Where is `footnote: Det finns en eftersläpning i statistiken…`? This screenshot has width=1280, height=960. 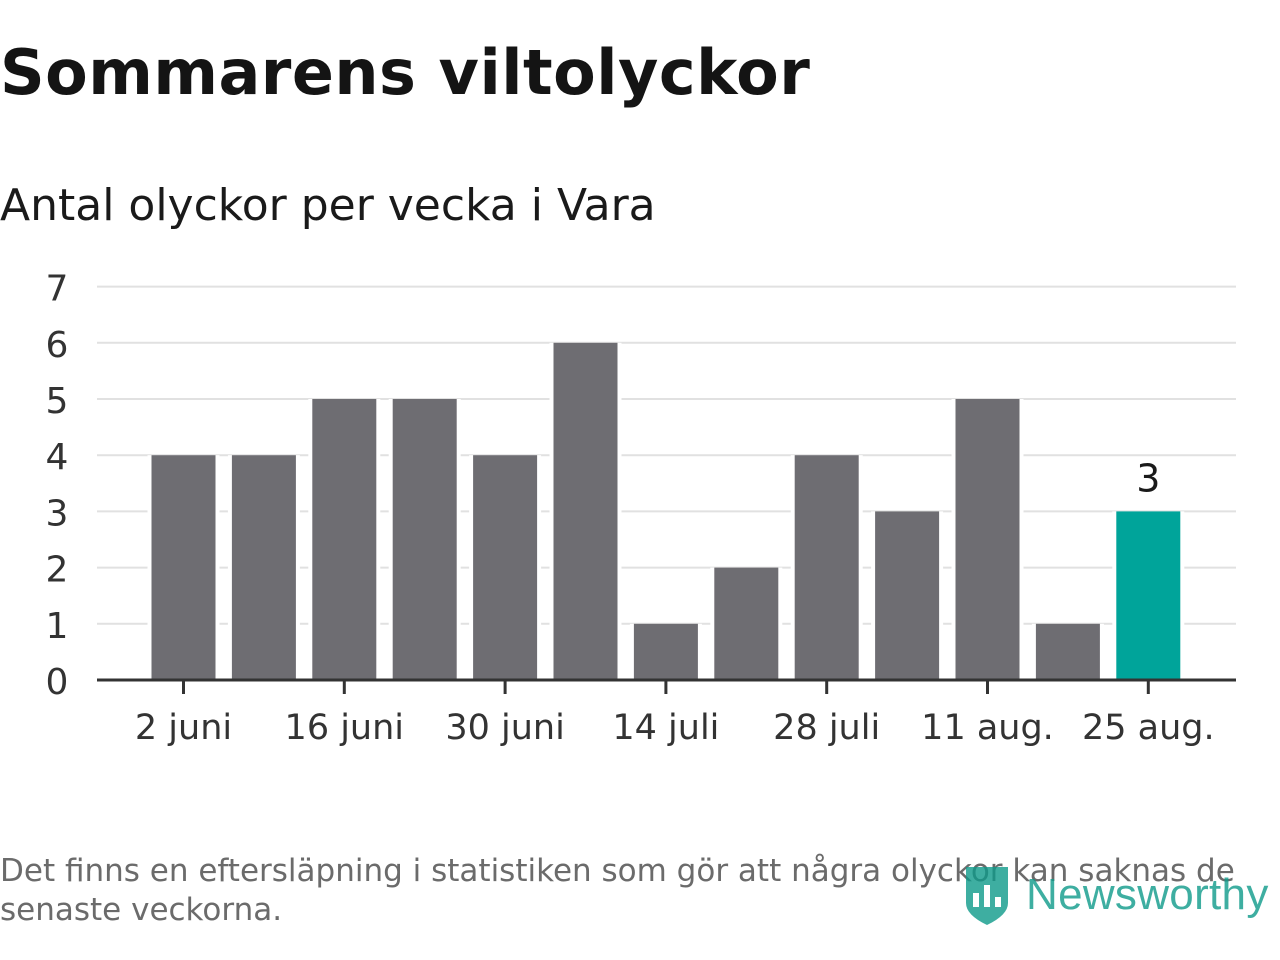 footnote: Det finns en eftersläpning i statistiken… is located at coordinates (617, 890).